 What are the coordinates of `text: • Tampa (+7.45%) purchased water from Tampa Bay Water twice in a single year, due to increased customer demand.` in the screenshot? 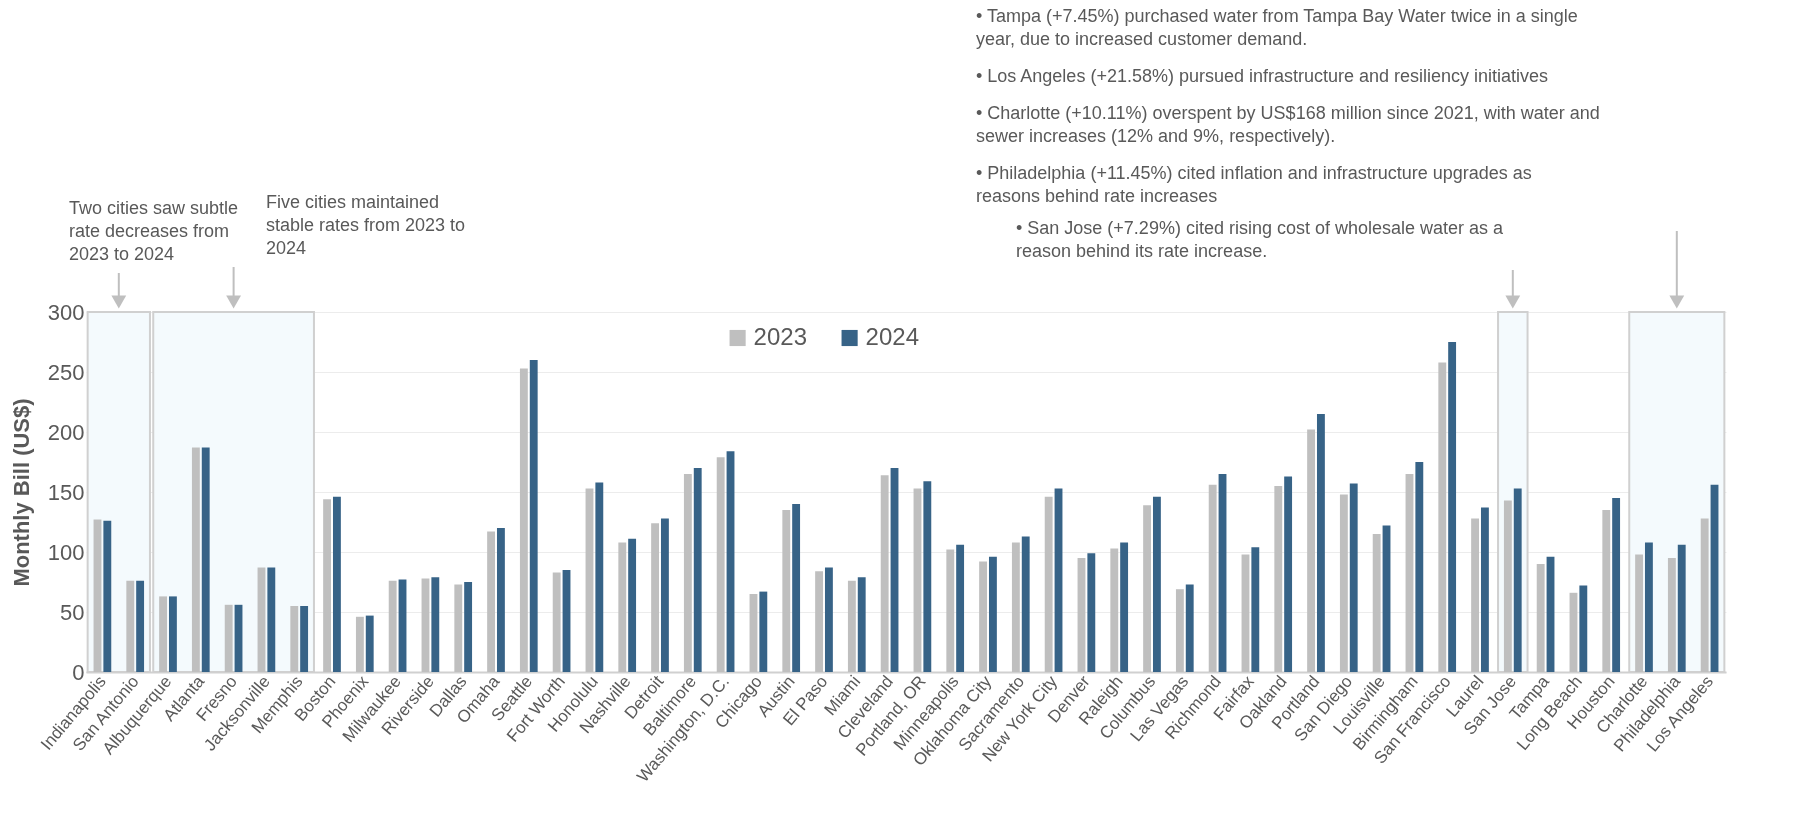 It's located at (1277, 27).